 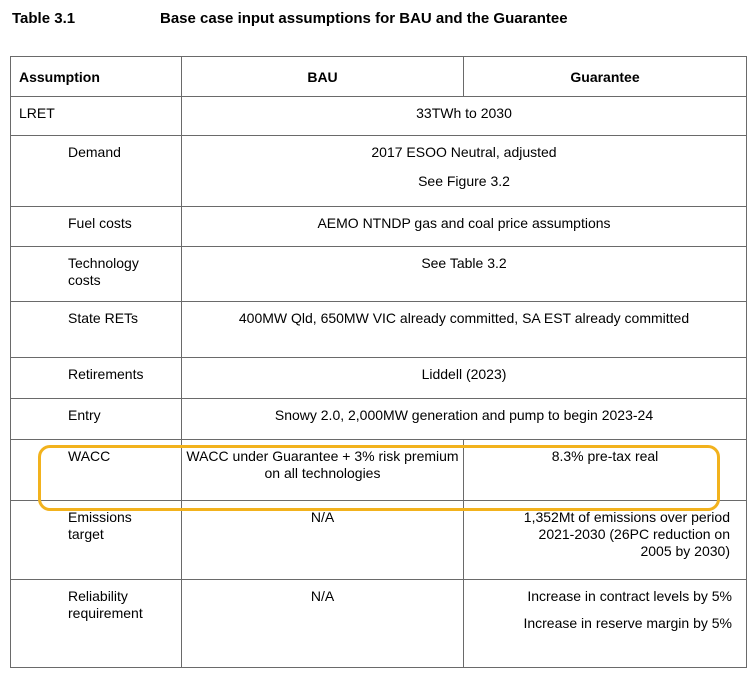 I want to click on table-row: Retirements Liddell (2023), so click(x=378, y=378).